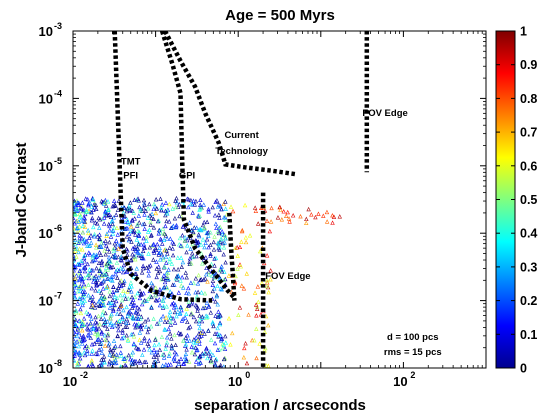 The height and width of the screenshot is (415, 554). Describe the element at coordinates (232, 256) in the screenshot. I see `contrast-curve` at that location.